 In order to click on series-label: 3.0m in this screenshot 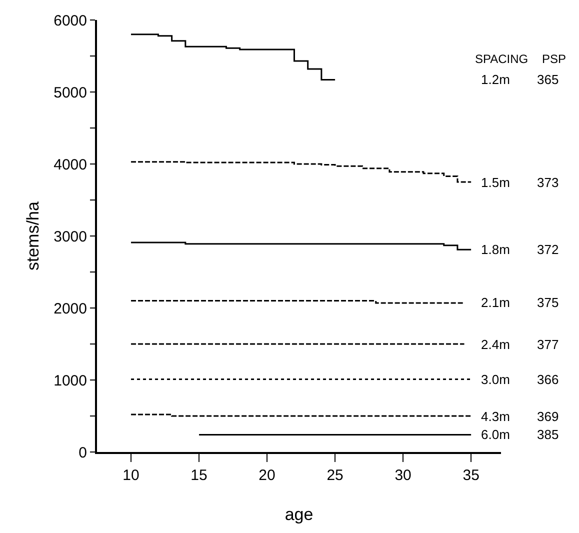, I will do `click(495, 379)`.